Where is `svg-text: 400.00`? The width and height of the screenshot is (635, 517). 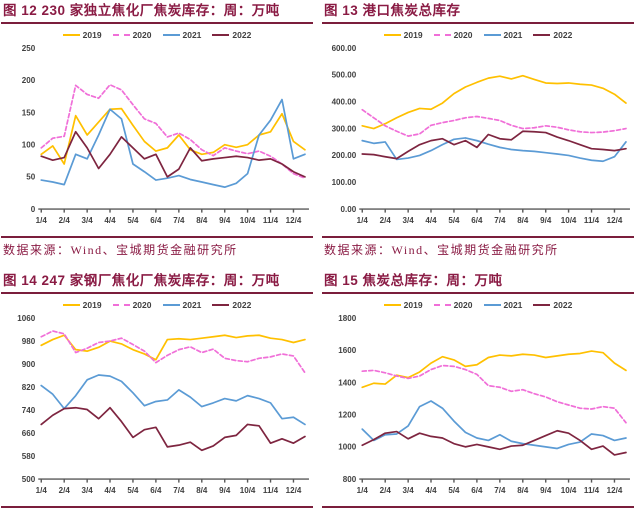 svg-text: 400.00 is located at coordinates (344, 101).